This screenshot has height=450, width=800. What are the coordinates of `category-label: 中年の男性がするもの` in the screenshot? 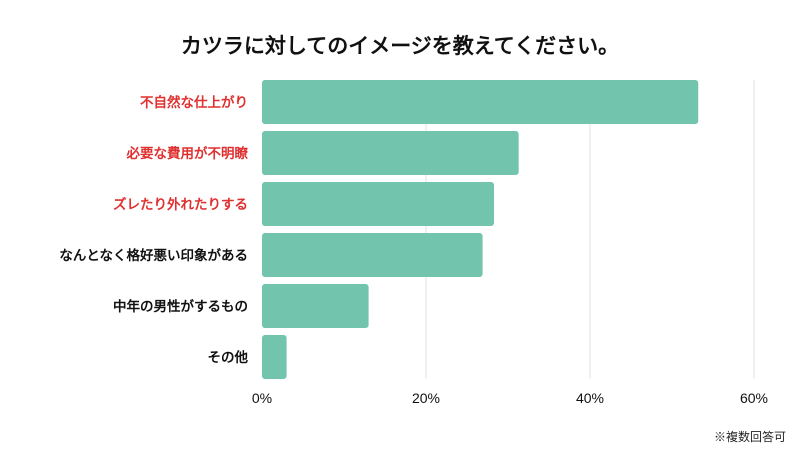 It's located at (180, 306).